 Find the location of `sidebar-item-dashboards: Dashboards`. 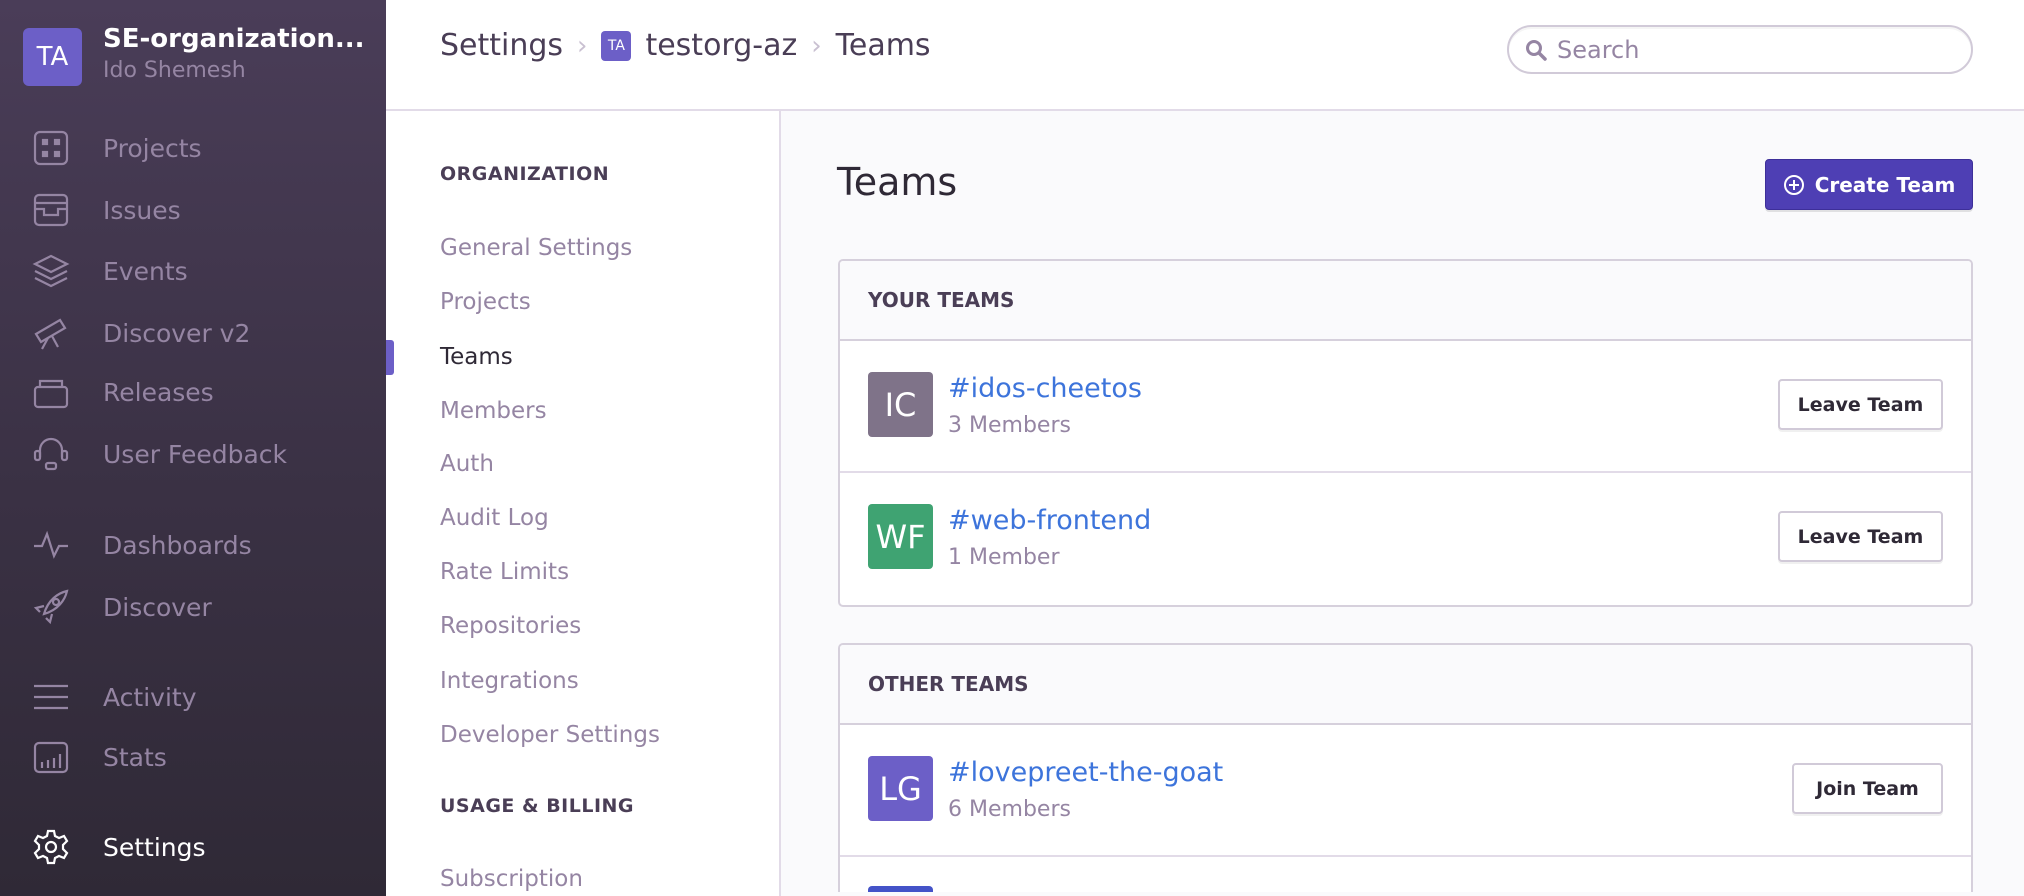

sidebar-item-dashboards: Dashboards is located at coordinates (193, 545).